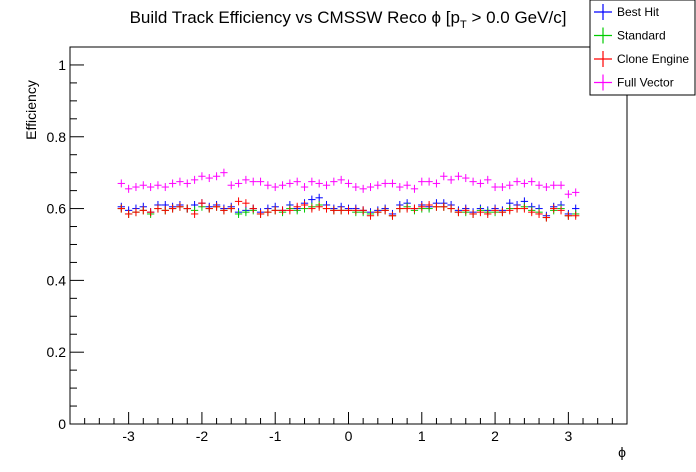 This screenshot has height=472, width=696. Describe the element at coordinates (642, 48) in the screenshot. I see `legend-box` at that location.